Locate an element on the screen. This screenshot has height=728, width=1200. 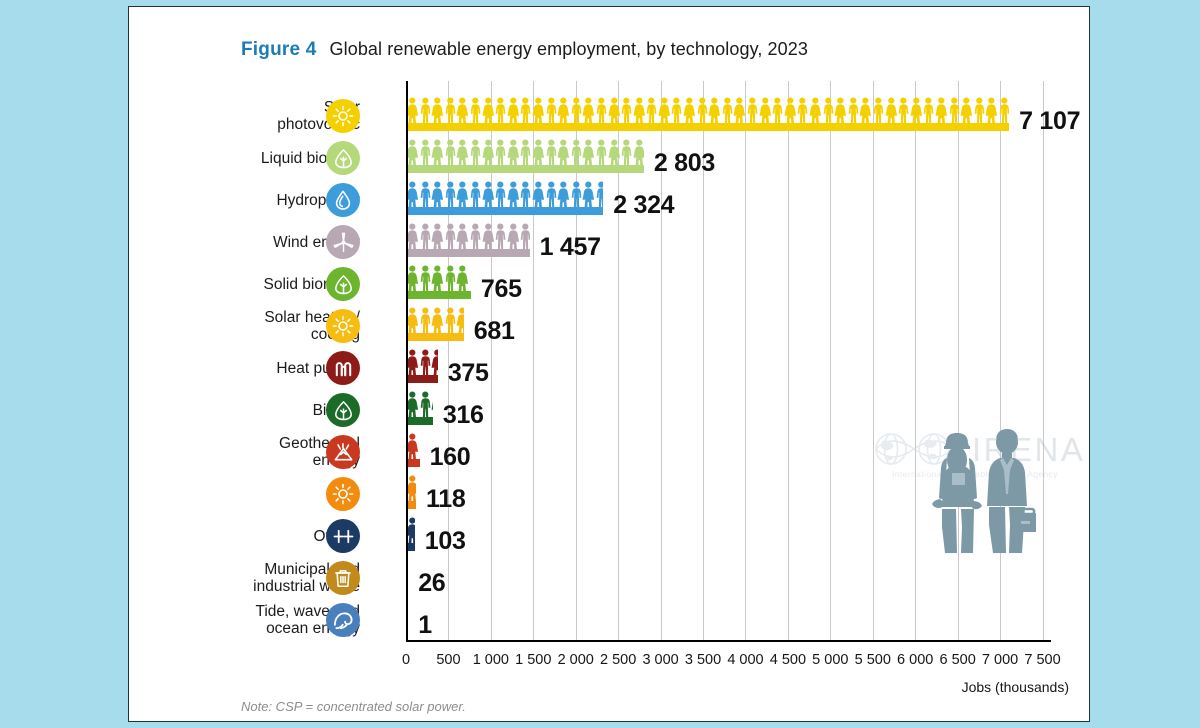
x-tick-label: 5 000 is located at coordinates (830, 660).